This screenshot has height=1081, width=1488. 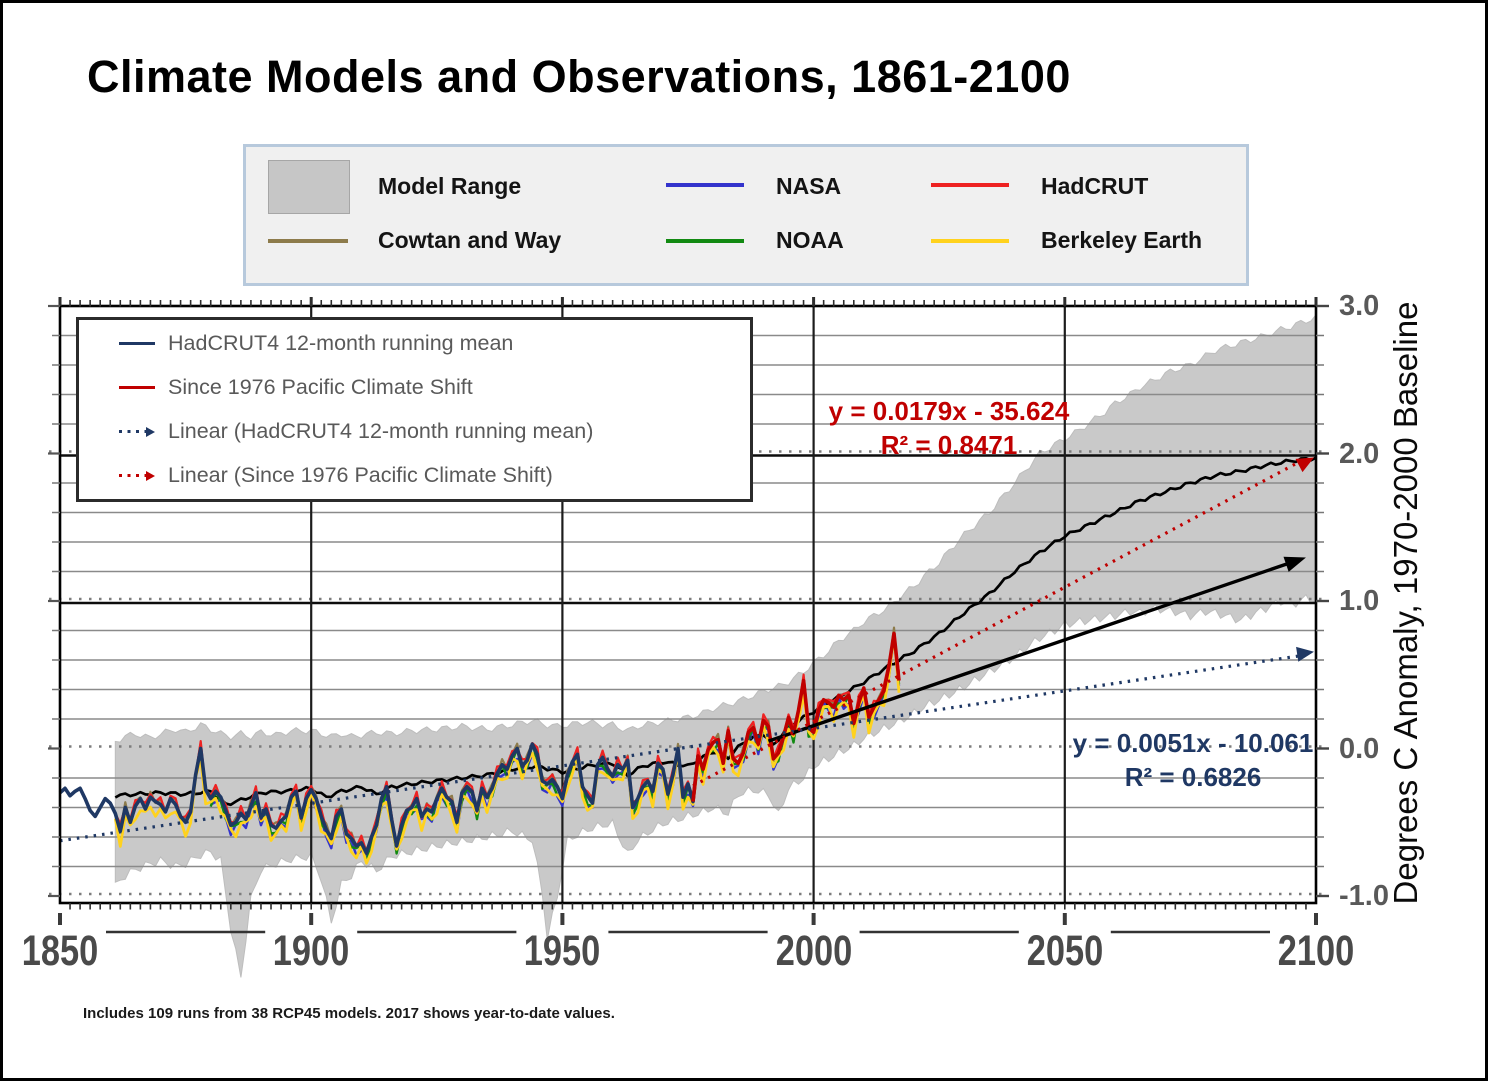 What do you see at coordinates (137, 387) in the screenshot?
I see `since1976-line-swatch` at bounding box center [137, 387].